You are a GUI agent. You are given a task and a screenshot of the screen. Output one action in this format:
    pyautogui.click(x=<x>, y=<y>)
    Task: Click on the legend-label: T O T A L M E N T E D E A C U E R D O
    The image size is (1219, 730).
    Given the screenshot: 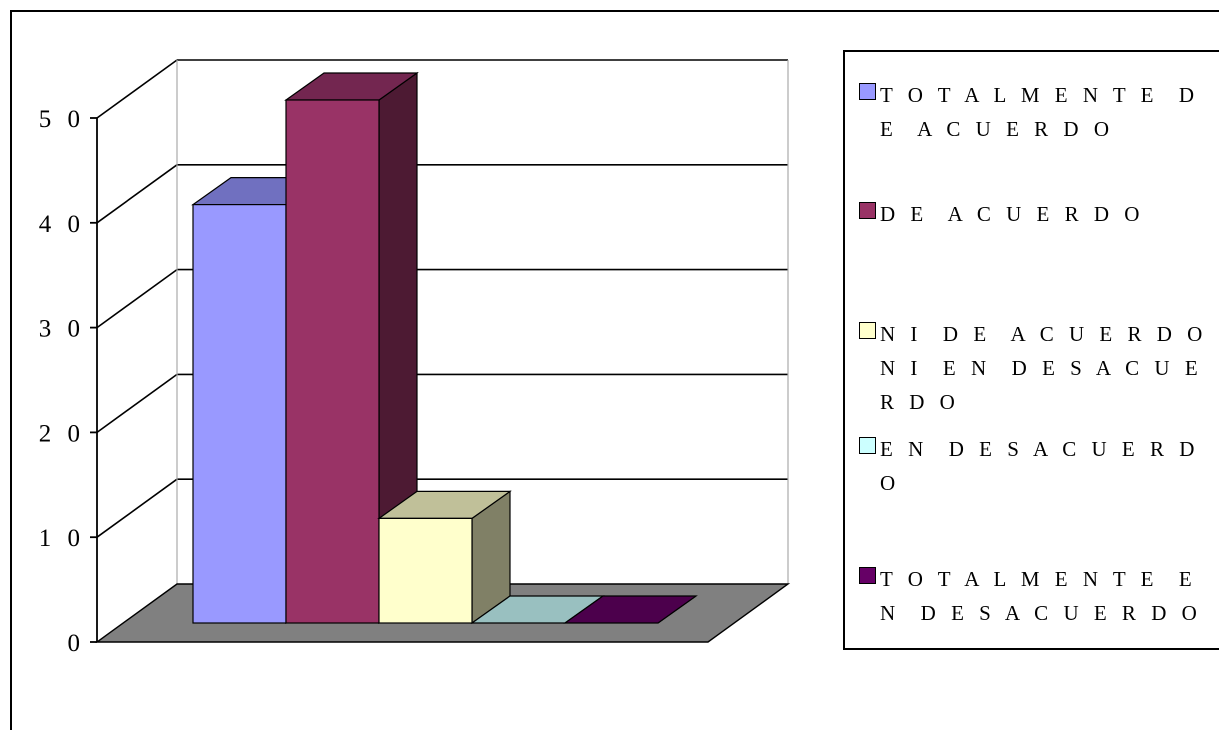 What is the action you would take?
    pyautogui.click(x=1045, y=112)
    